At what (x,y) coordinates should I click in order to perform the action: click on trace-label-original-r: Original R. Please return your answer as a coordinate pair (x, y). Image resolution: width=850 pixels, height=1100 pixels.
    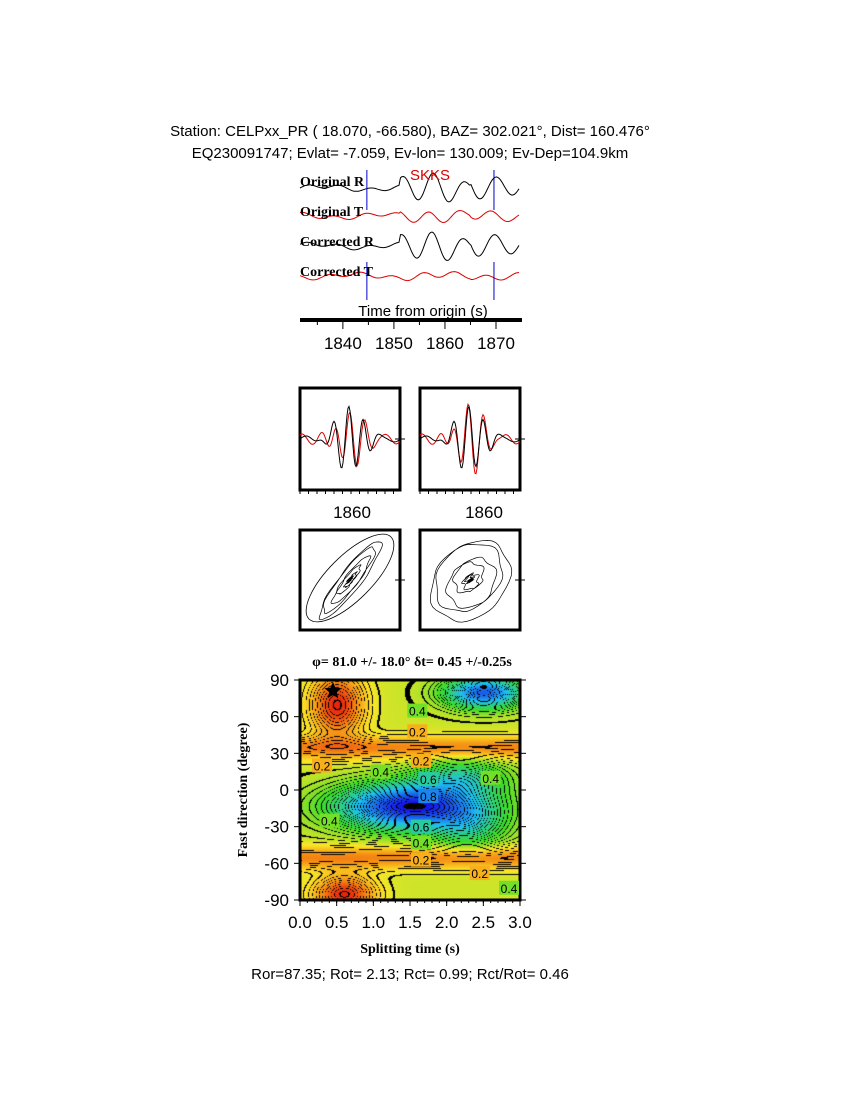
    Looking at the image, I should click on (332, 182).